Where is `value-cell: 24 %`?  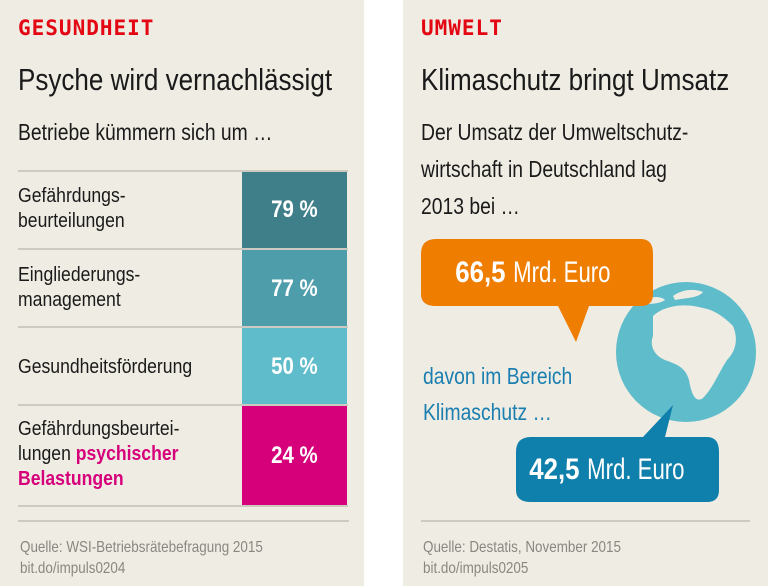
value-cell: 24 % is located at coordinates (294, 455).